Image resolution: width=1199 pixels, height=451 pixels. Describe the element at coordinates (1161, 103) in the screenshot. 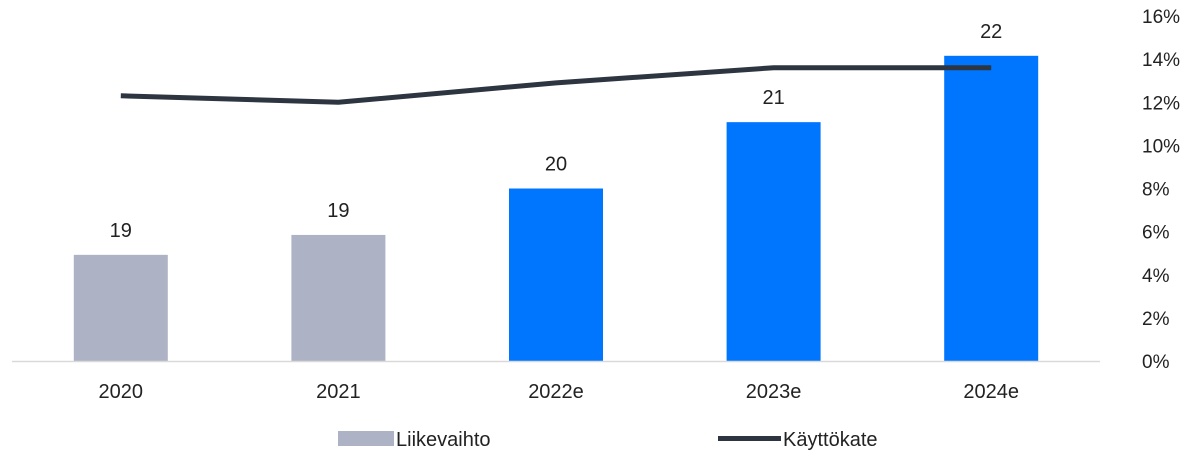

I see `y-tick-12%: 12%` at that location.